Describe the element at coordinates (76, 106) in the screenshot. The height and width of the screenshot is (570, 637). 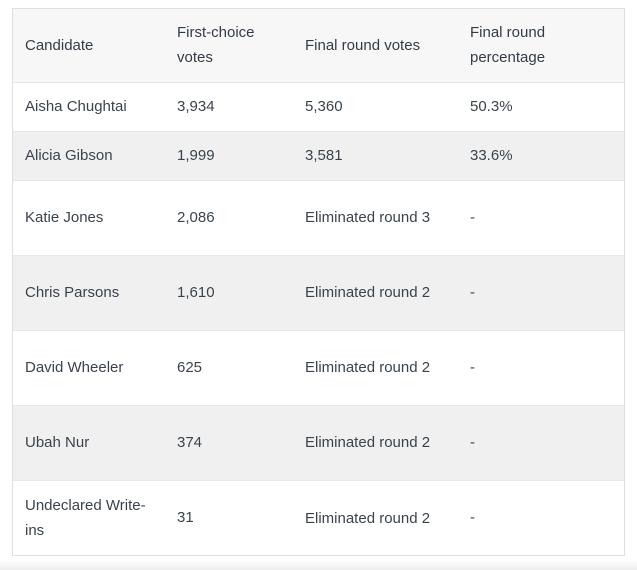
I see `cell-candidate: Aisha Chughtai` at that location.